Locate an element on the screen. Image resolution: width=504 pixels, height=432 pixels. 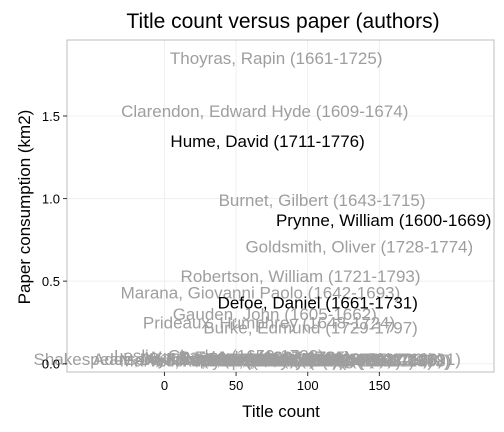
highlighted-author-label: Defoe, Daniel (1661-1731) is located at coordinates (318, 303).